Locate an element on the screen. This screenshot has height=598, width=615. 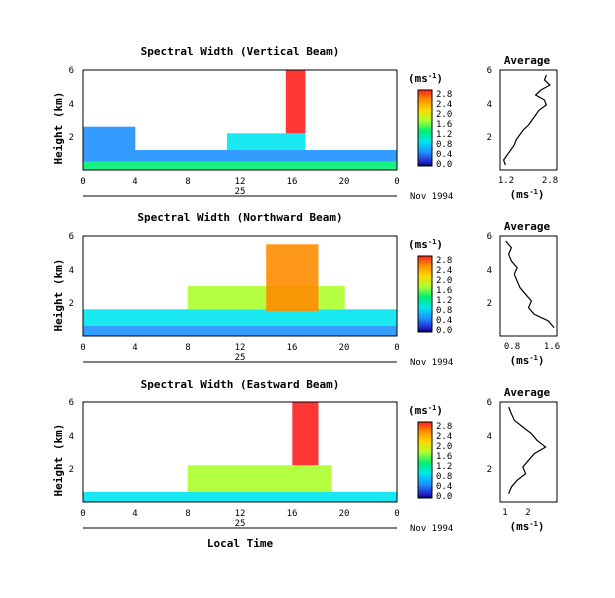
heatmap-northward is located at coordinates (240, 290).